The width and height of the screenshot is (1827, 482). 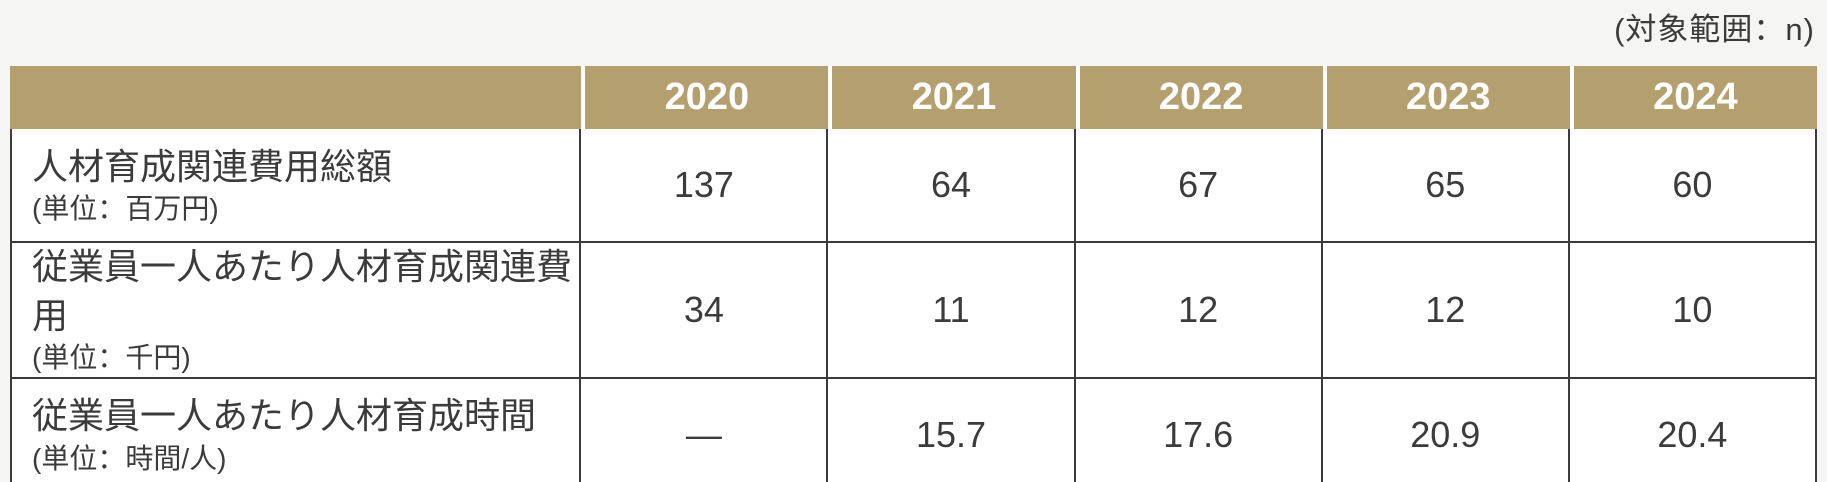 I want to click on table-header-row: 2020 2021 2022 2023 2024, so click(x=913, y=97).